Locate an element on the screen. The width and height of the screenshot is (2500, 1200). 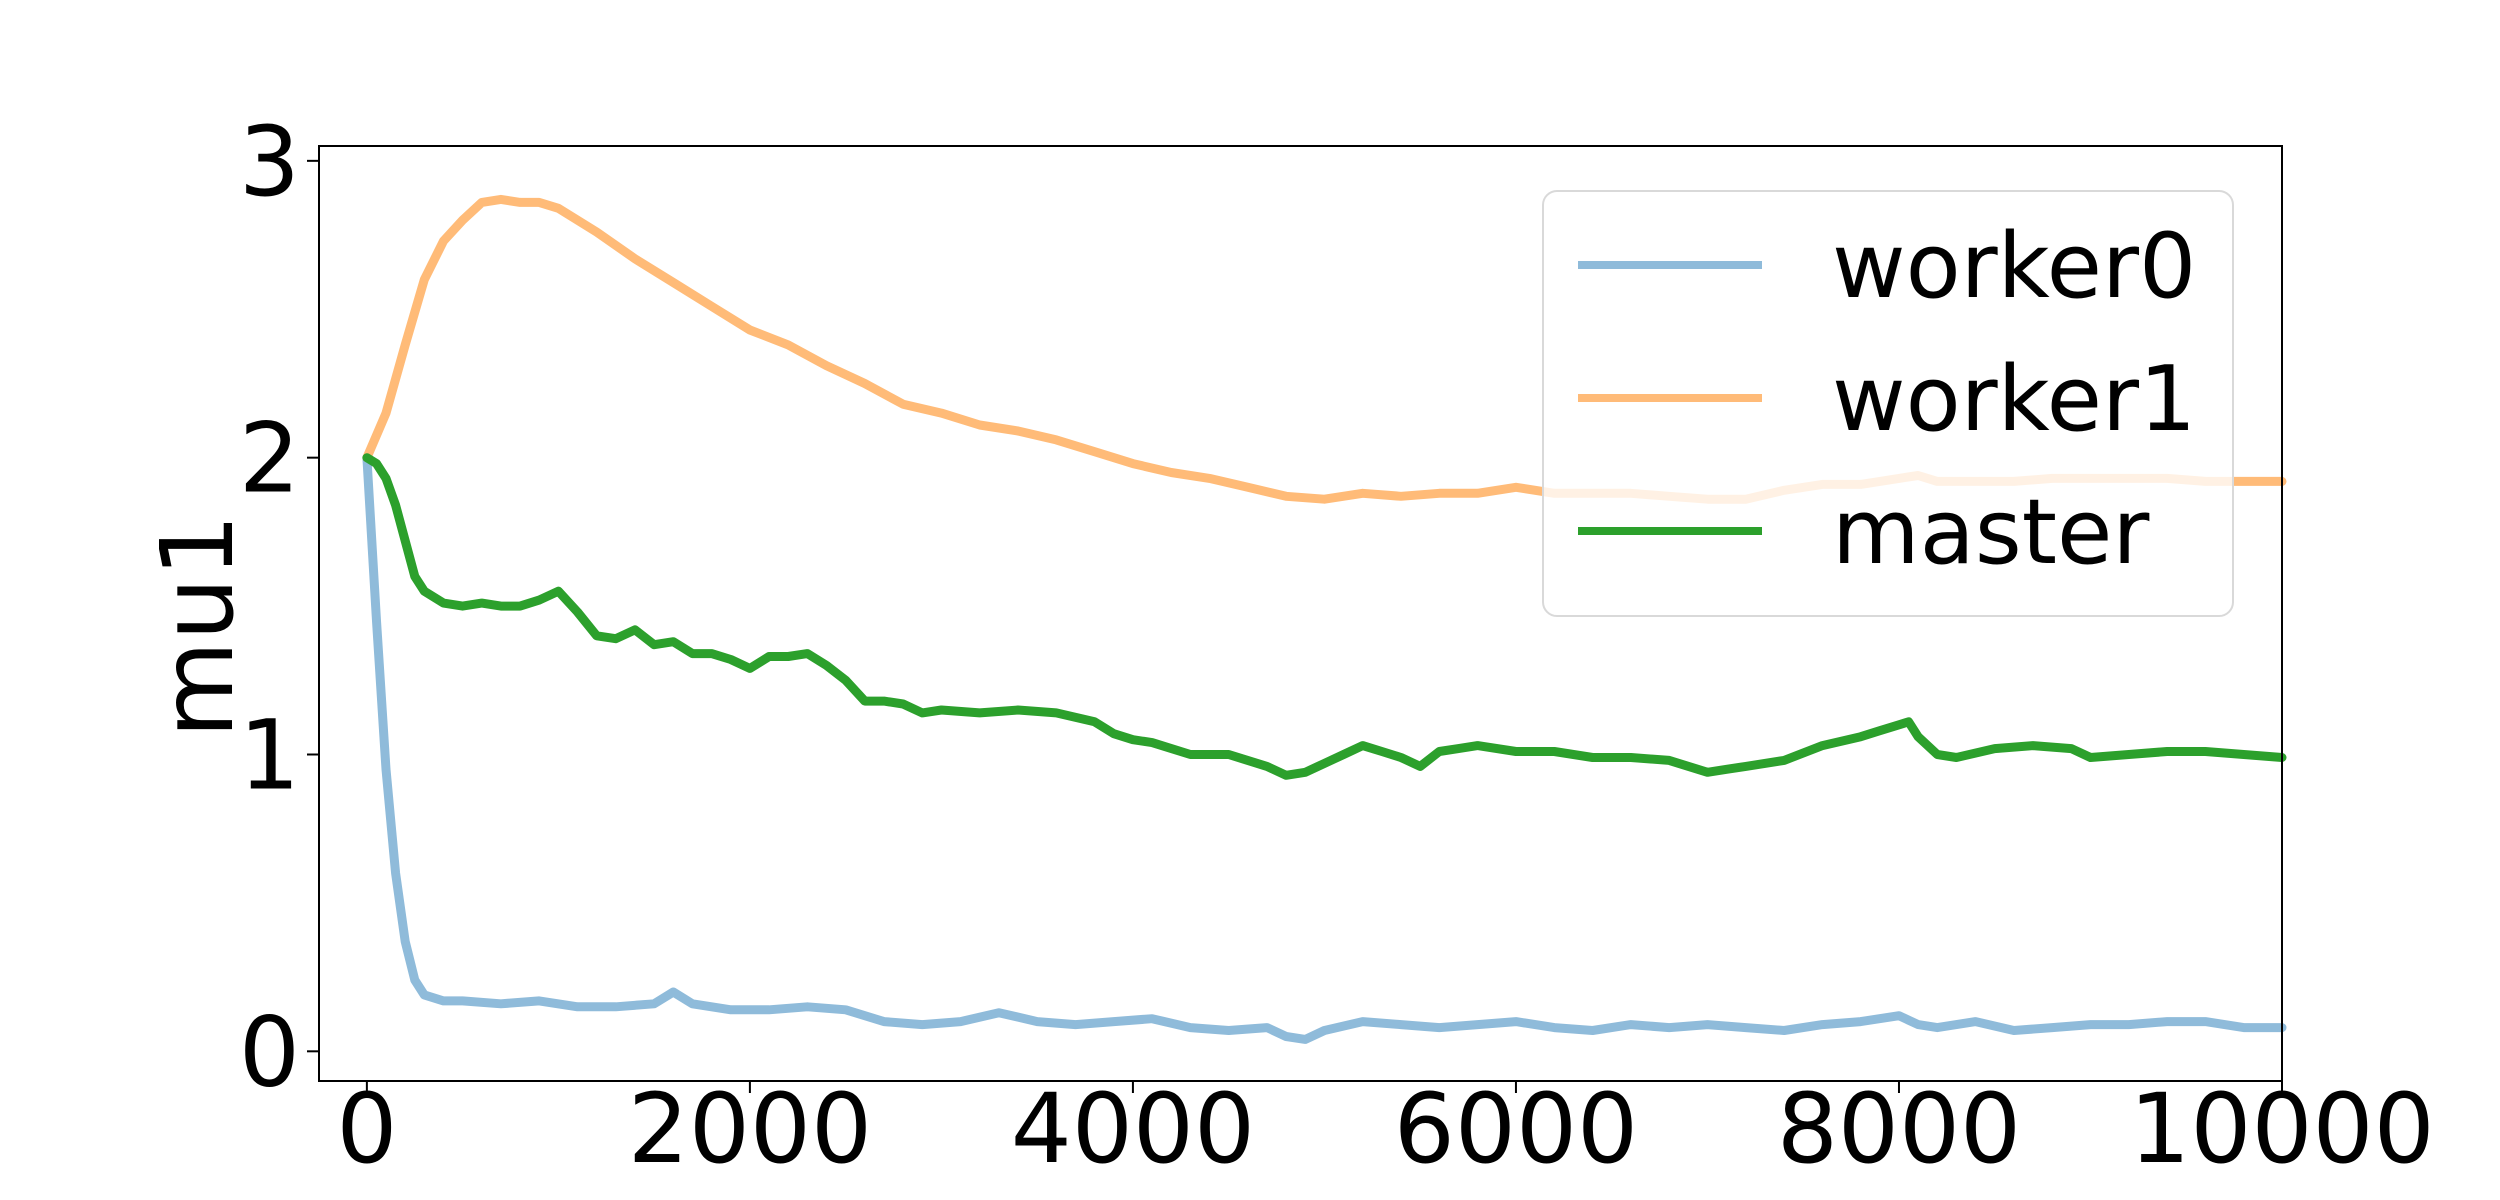
y-tick-label: 1 is located at coordinates (269, 755).